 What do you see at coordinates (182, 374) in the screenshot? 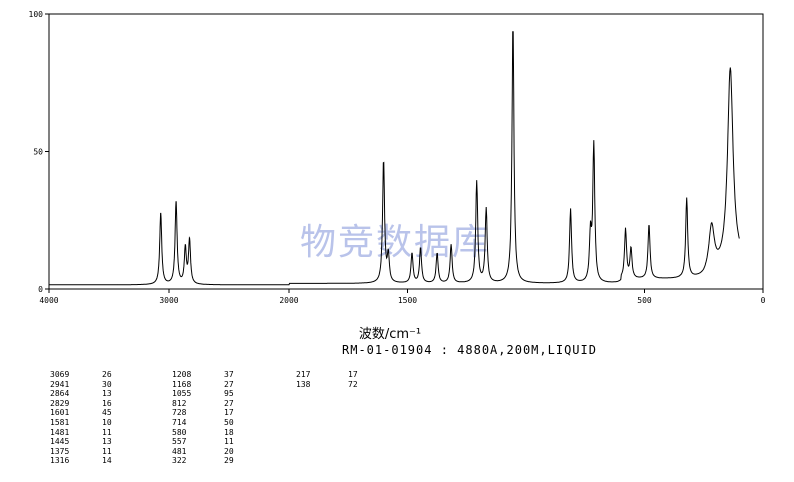
I see `peak-wavenumber: 1208` at bounding box center [182, 374].